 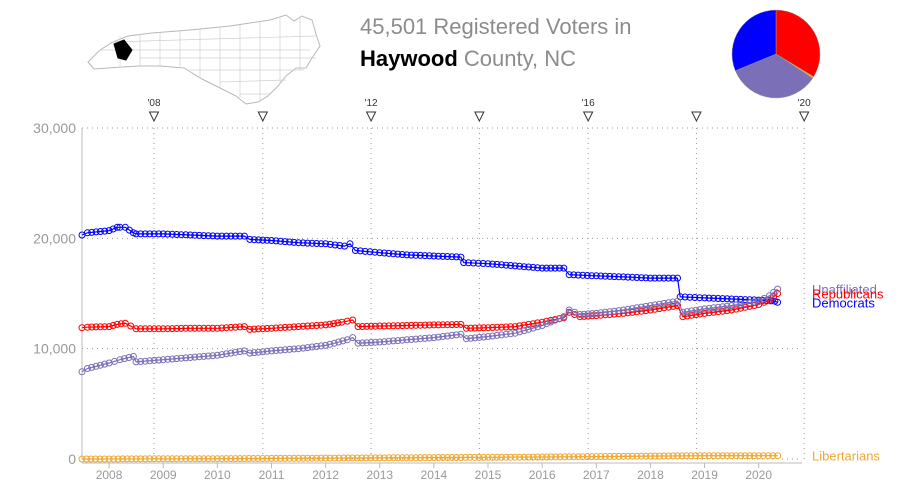 What do you see at coordinates (430, 457) in the screenshot?
I see `series-libertarians` at bounding box center [430, 457].